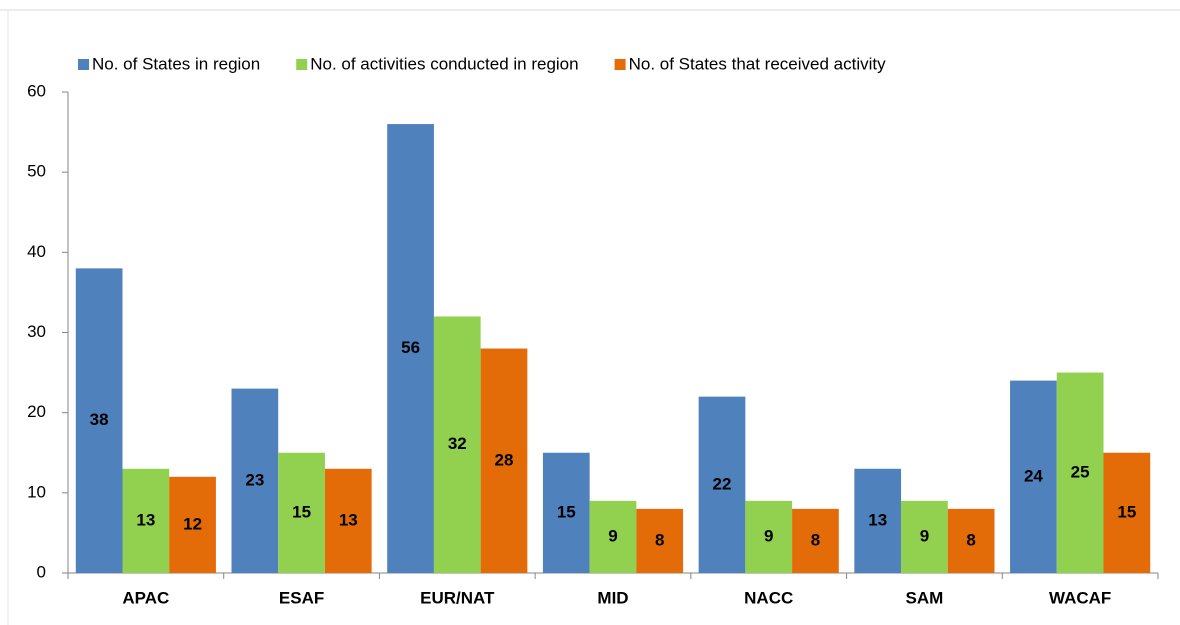 This screenshot has width=1180, height=625. What do you see at coordinates (36, 90) in the screenshot?
I see `y-tick-label: 60` at bounding box center [36, 90].